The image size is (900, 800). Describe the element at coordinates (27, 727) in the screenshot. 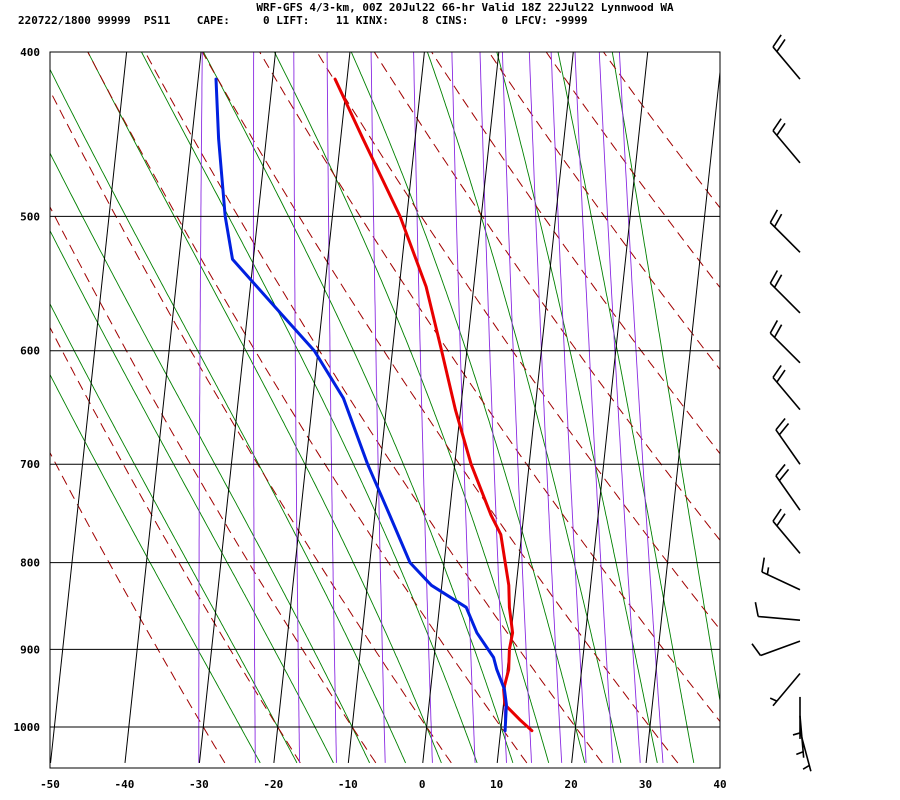

I see `y-tick-label: 1000` at that location.